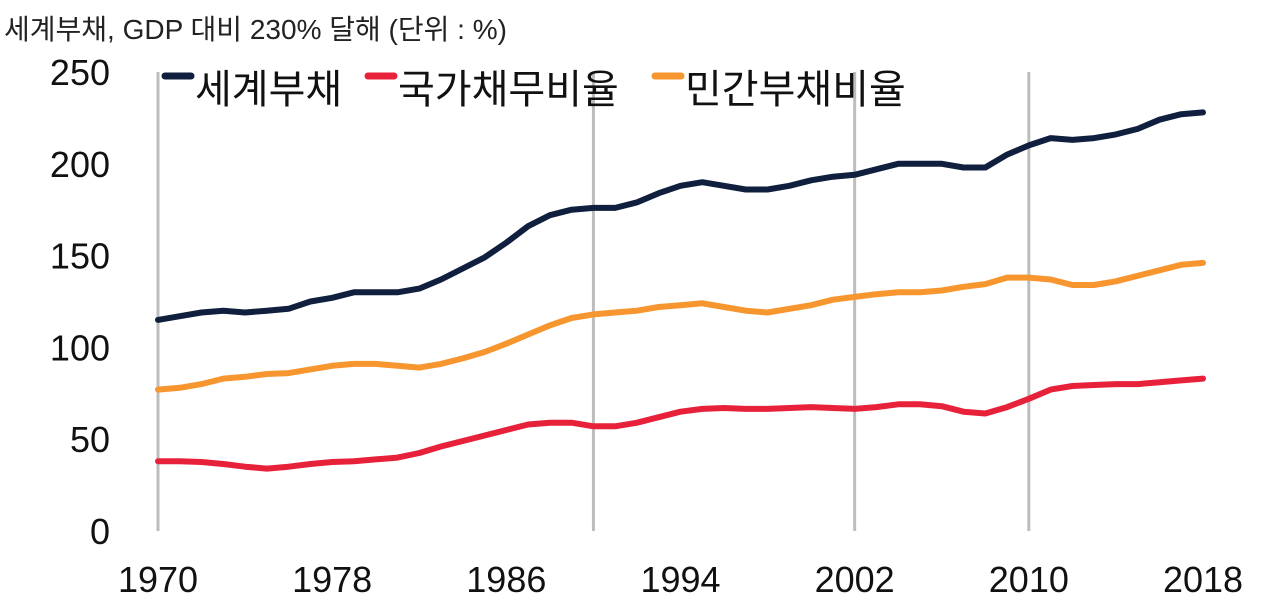  Describe the element at coordinates (1203, 579) in the screenshot. I see `x-tick-label: 2018` at that location.